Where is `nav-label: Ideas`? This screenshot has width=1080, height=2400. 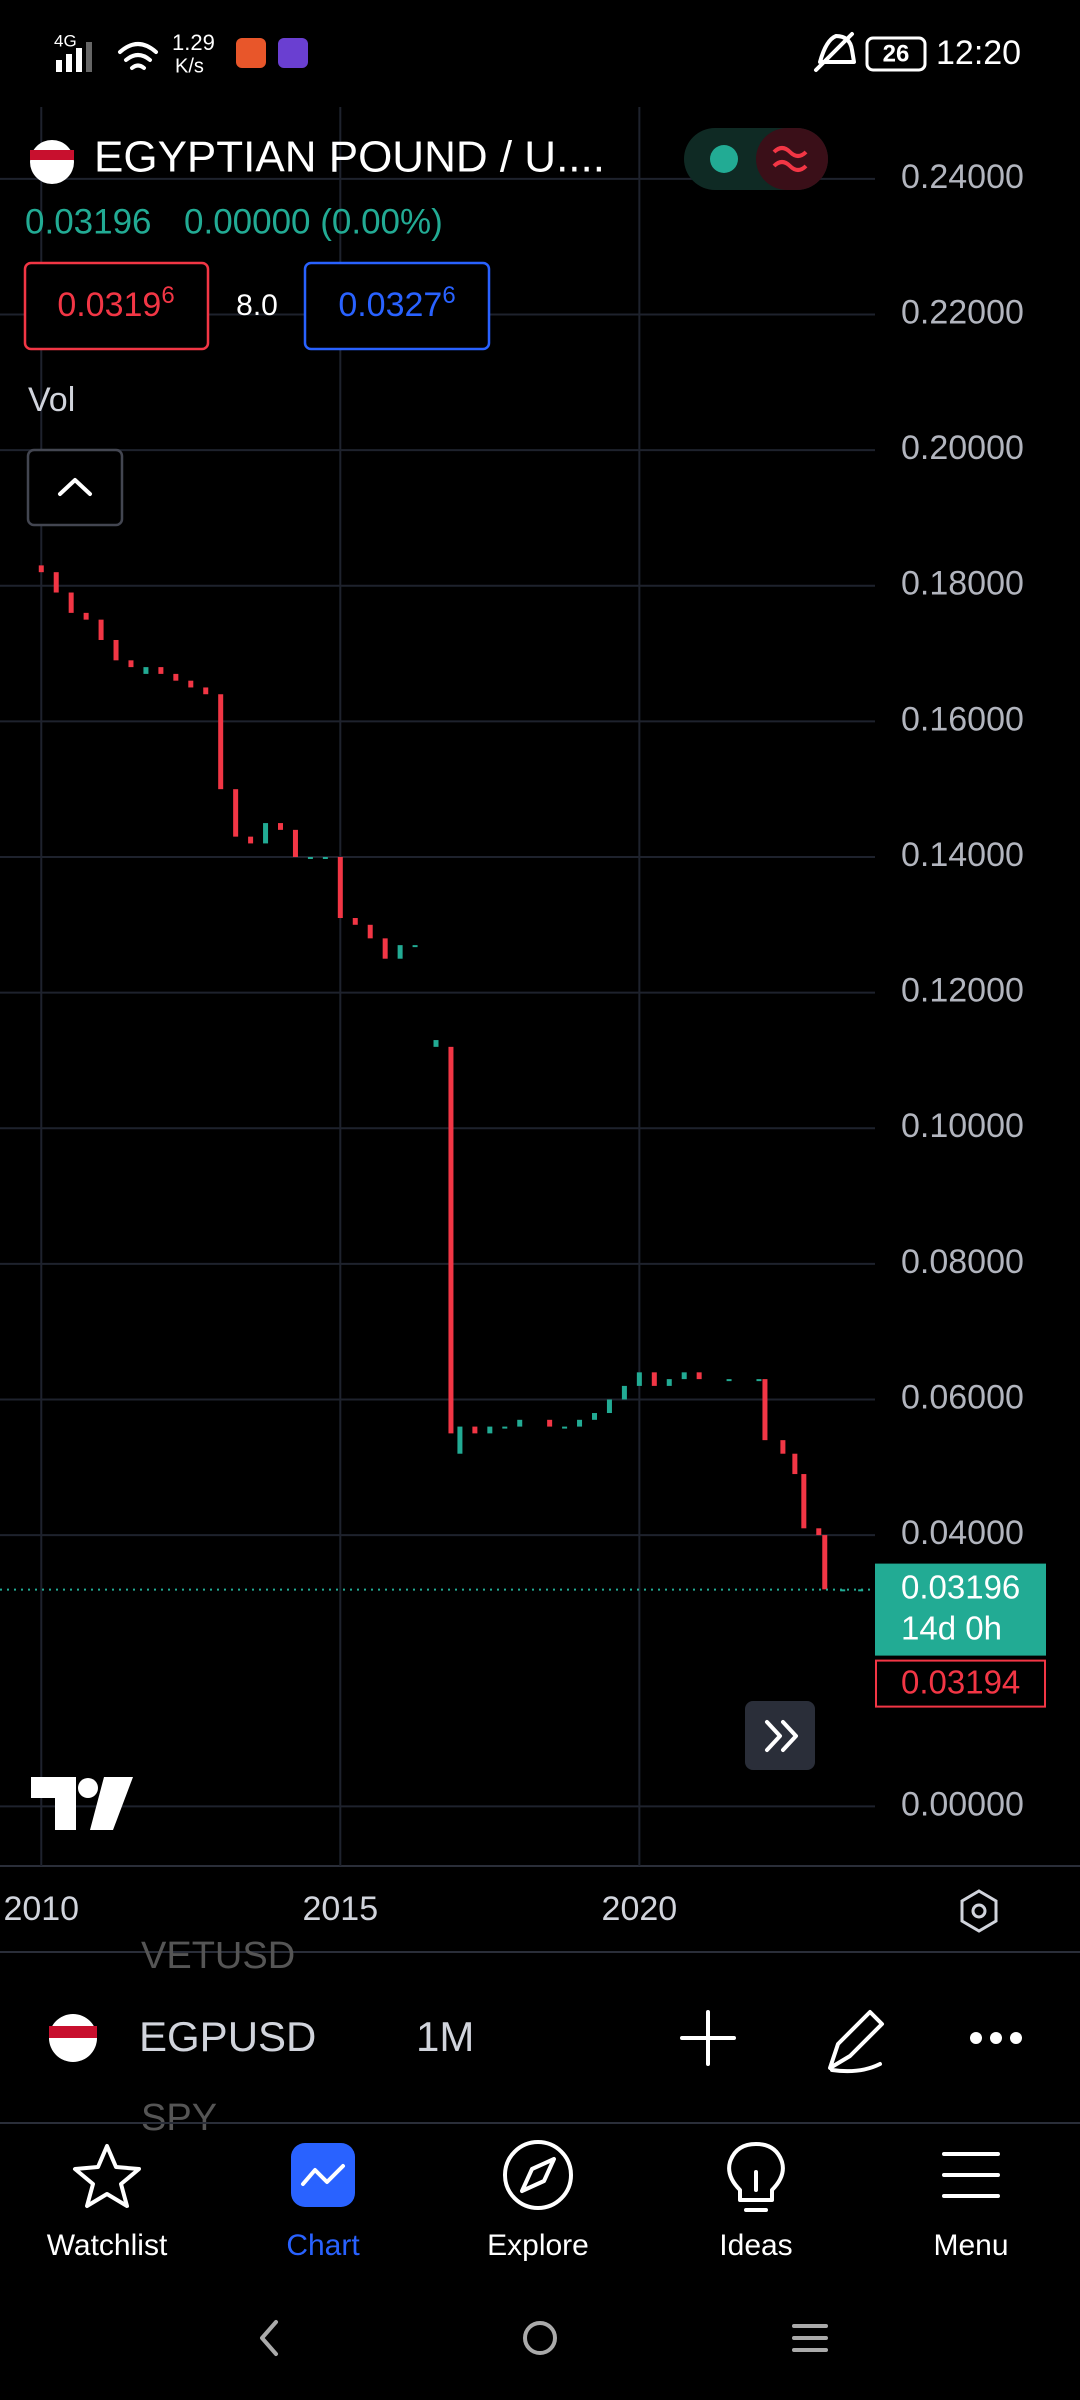 nav-label: Ideas is located at coordinates (755, 2245).